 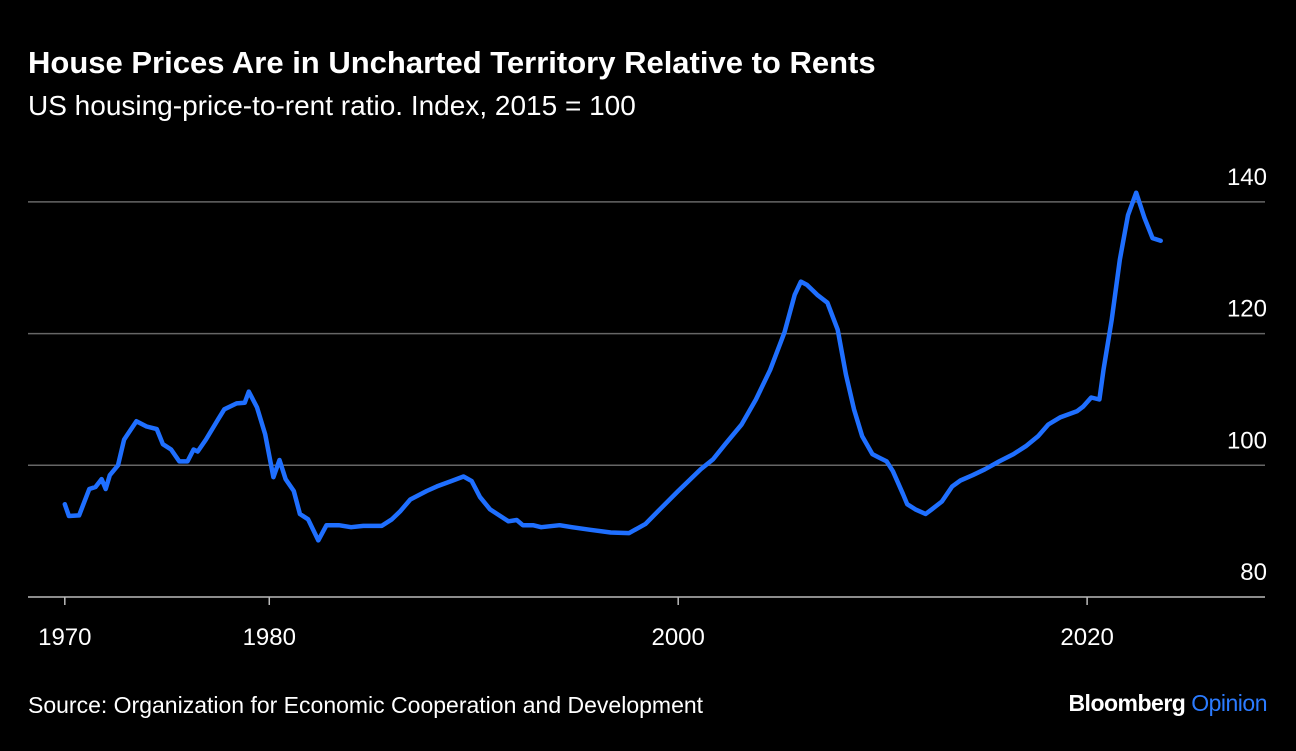 What do you see at coordinates (1229, 703) in the screenshot?
I see `brand-section: Opinion` at bounding box center [1229, 703].